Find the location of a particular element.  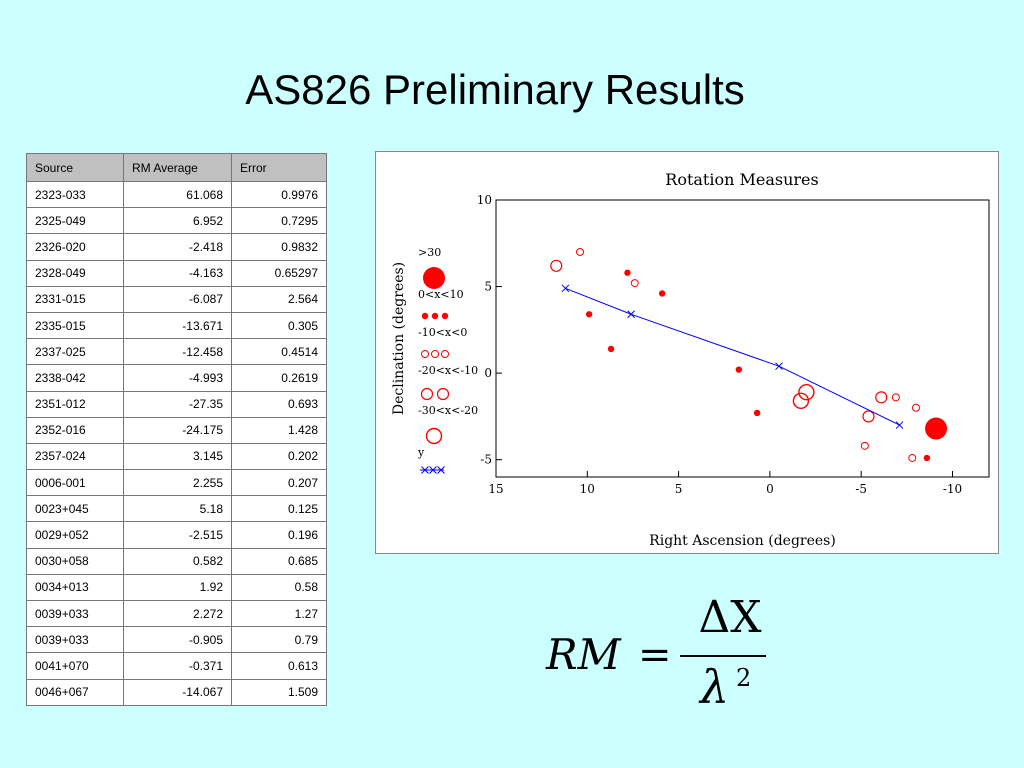

x-tick-label: 15 is located at coordinates (495, 489).